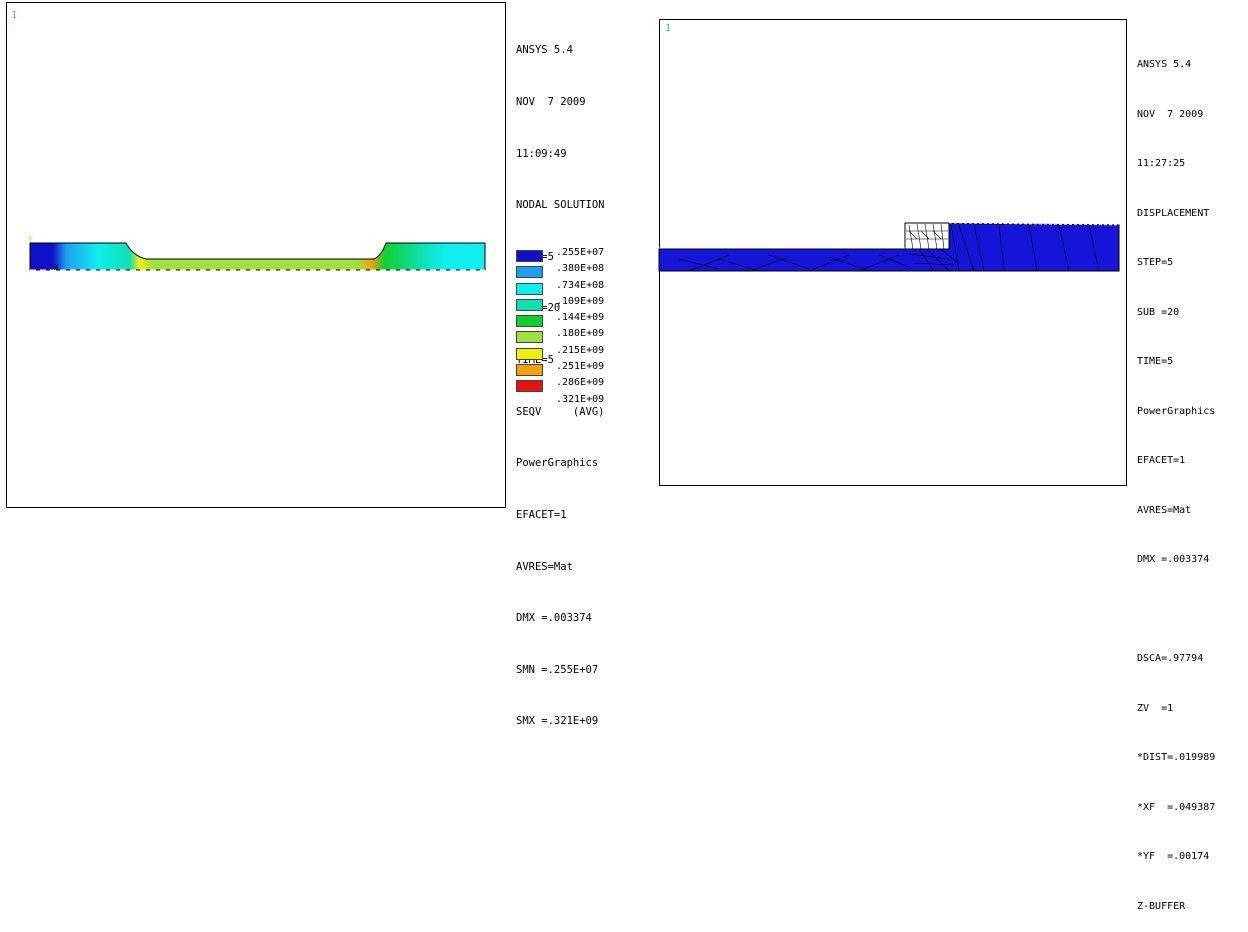 The image size is (1248, 932). What do you see at coordinates (1173, 856) in the screenshot?
I see `info-line: *YF =.00174` at bounding box center [1173, 856].